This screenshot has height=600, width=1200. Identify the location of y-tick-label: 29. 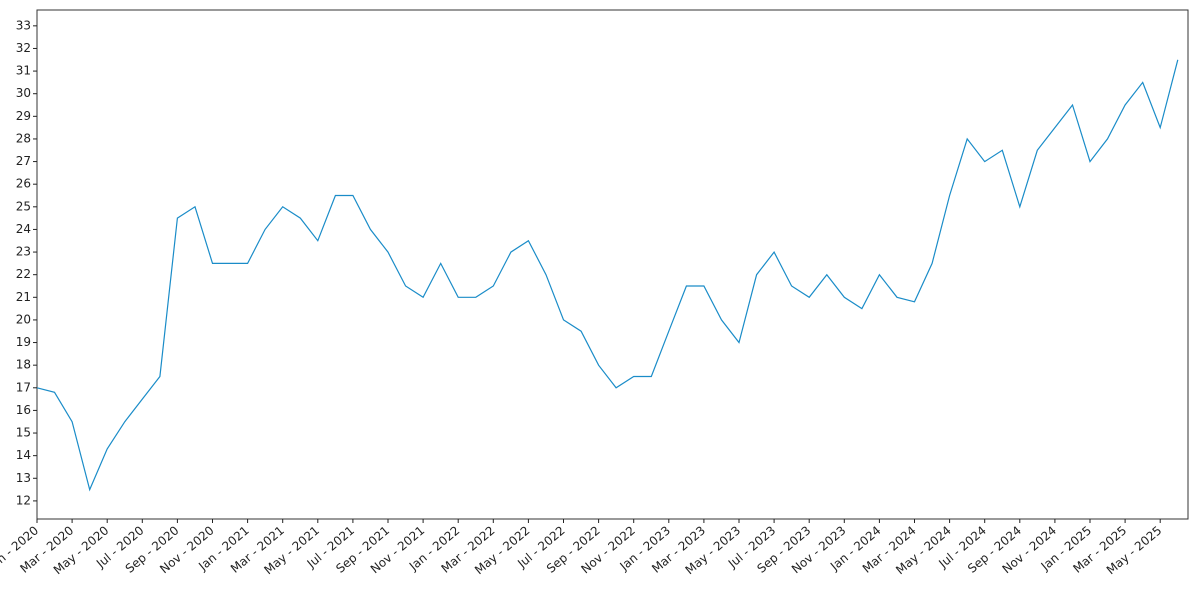
(23, 116).